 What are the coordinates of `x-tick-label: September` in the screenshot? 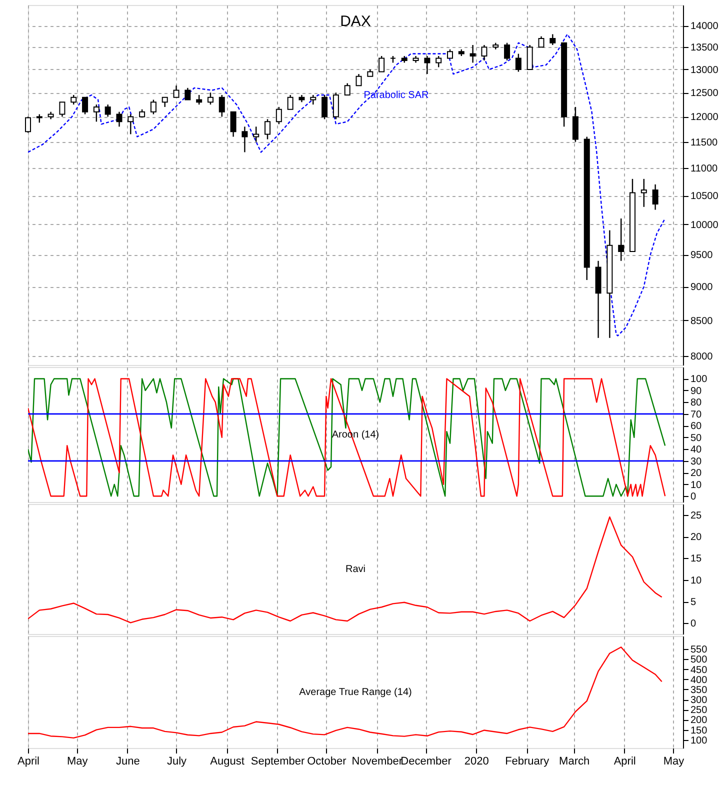 It's located at (278, 762).